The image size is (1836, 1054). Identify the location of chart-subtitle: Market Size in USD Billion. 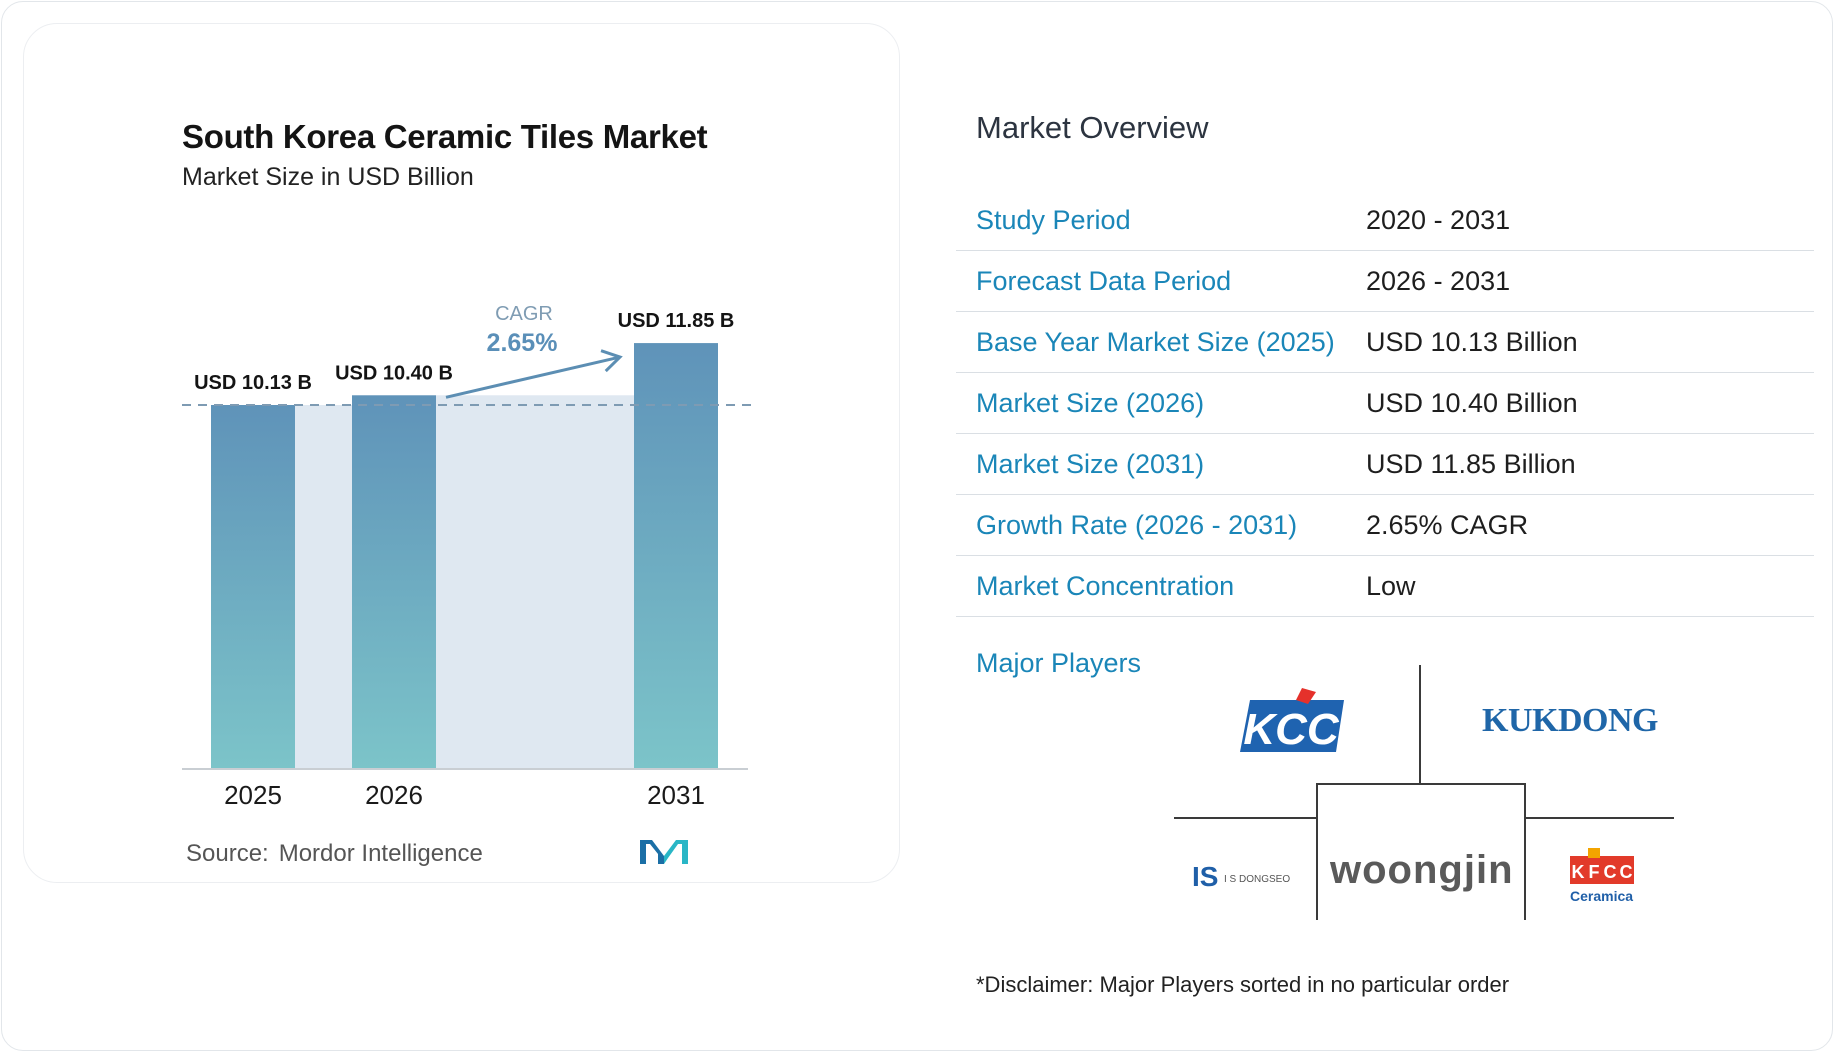
(328, 177).